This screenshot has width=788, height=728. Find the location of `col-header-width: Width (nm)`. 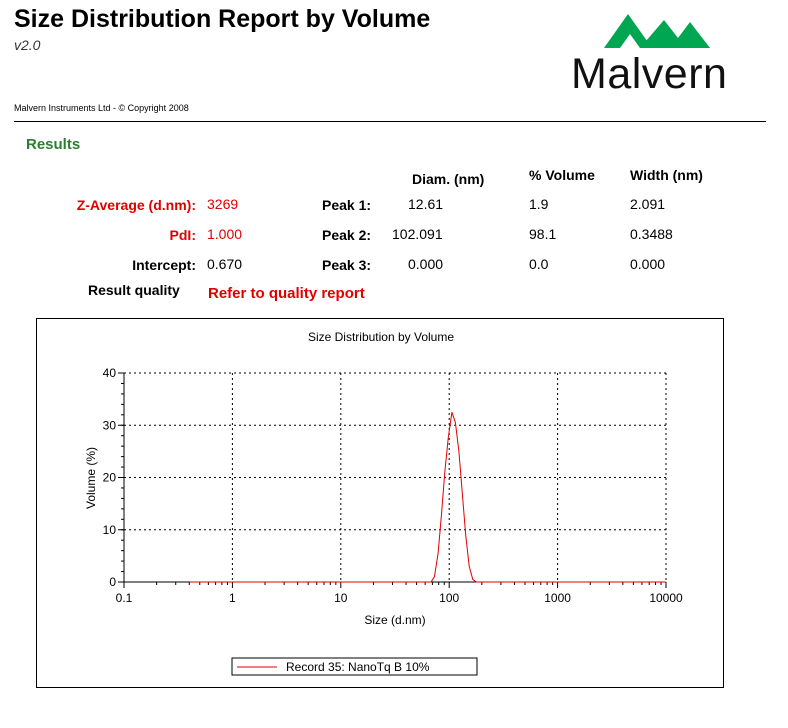

col-header-width: Width (nm) is located at coordinates (666, 175).